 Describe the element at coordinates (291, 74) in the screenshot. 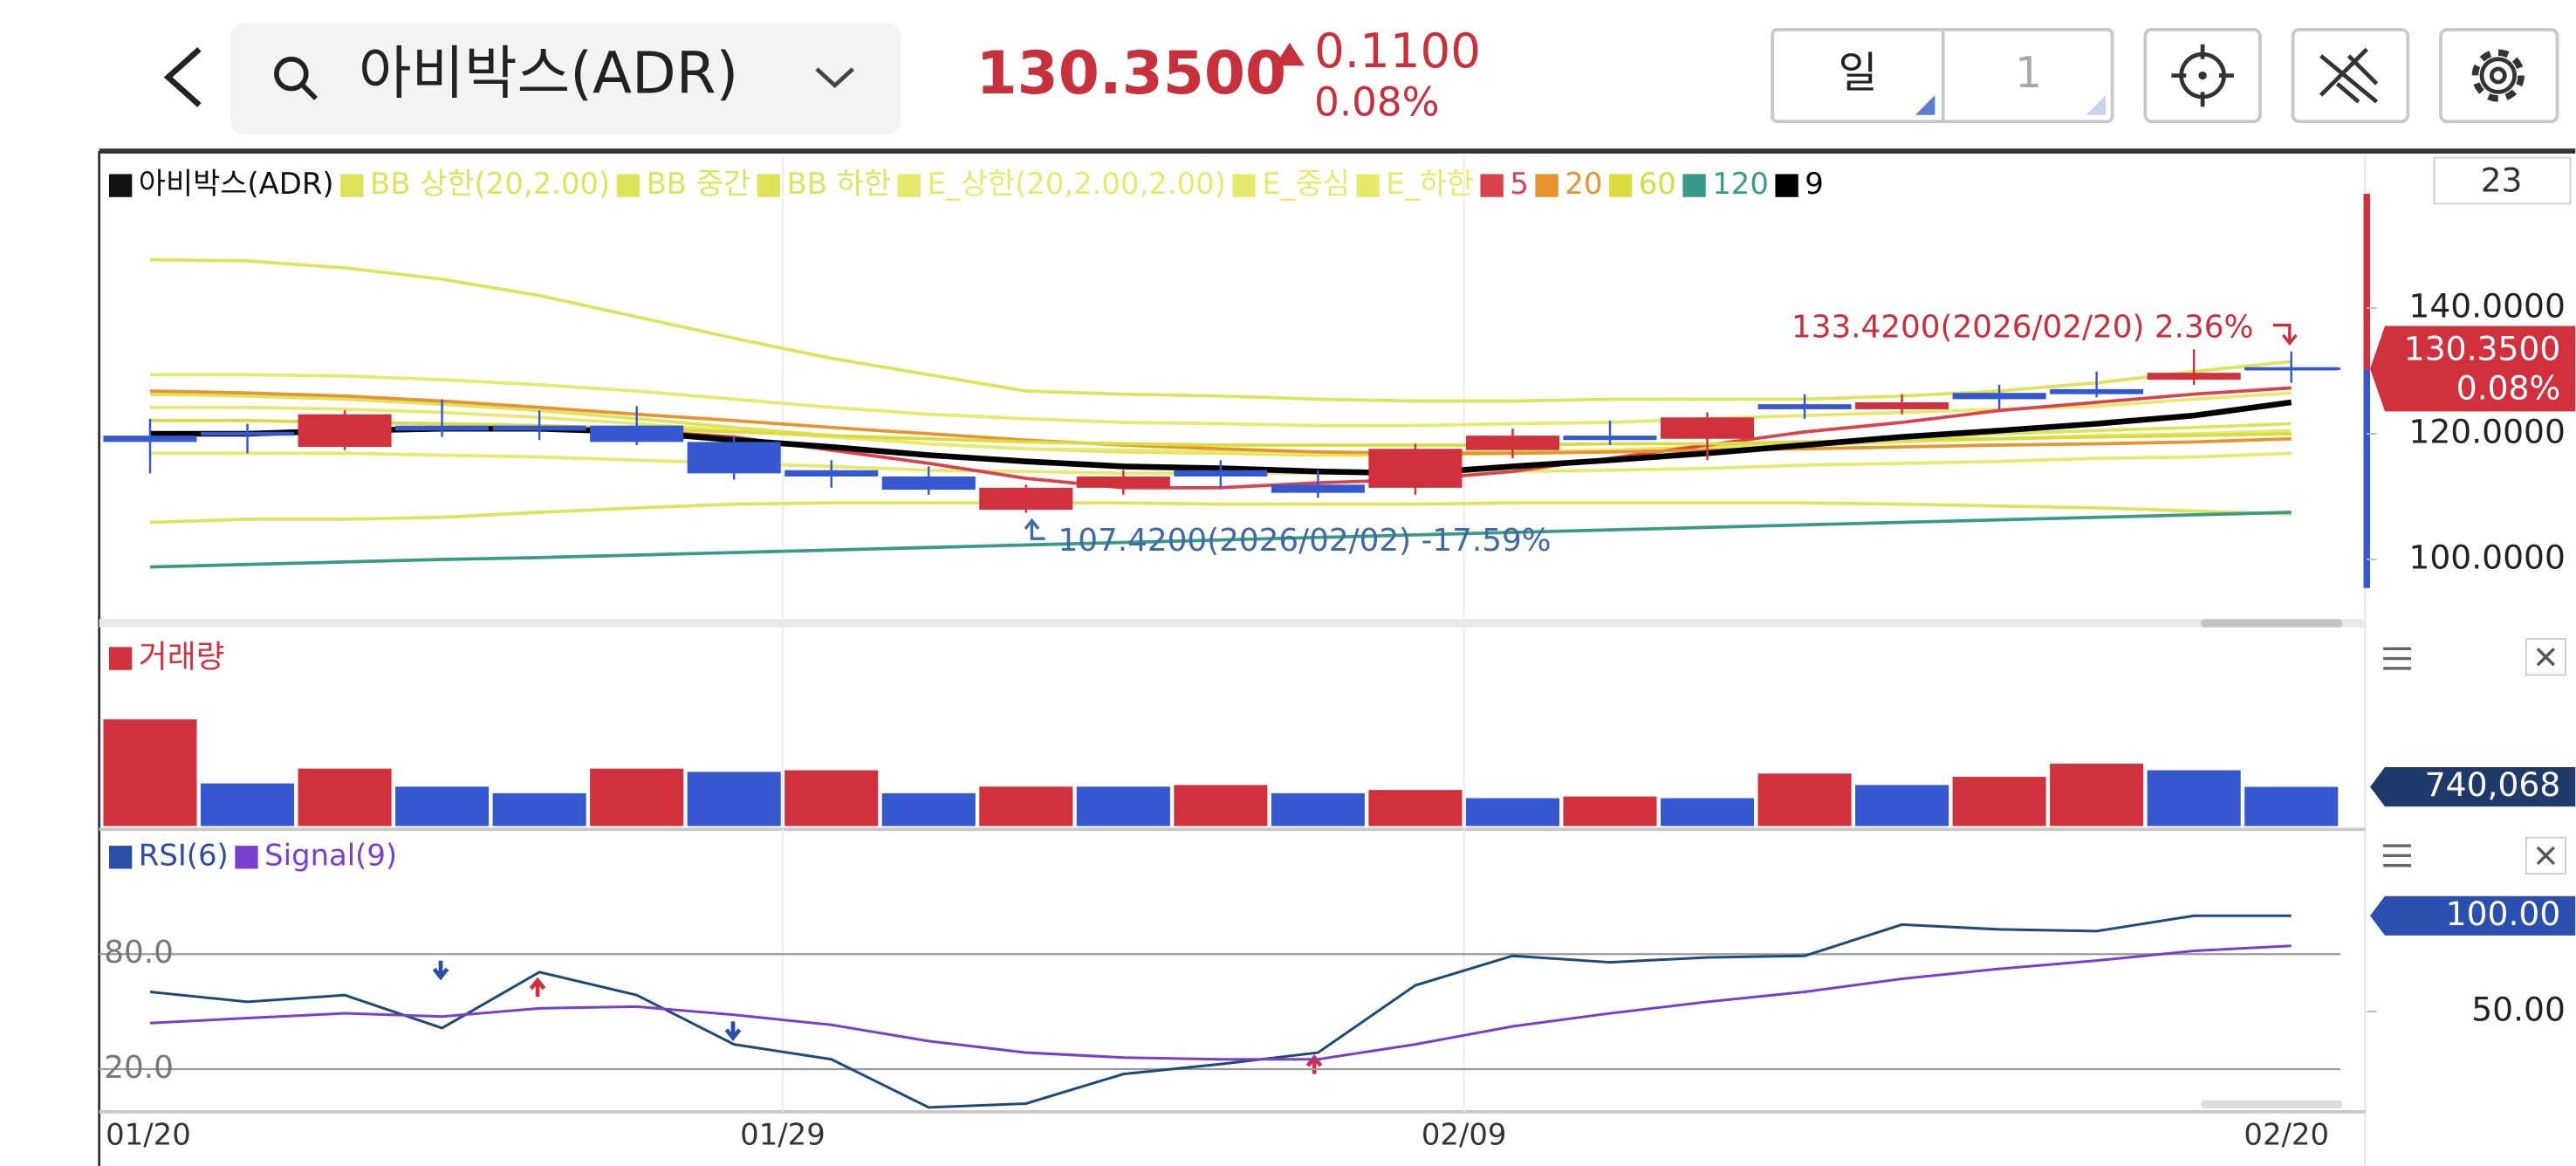

I see `search-icon` at that location.